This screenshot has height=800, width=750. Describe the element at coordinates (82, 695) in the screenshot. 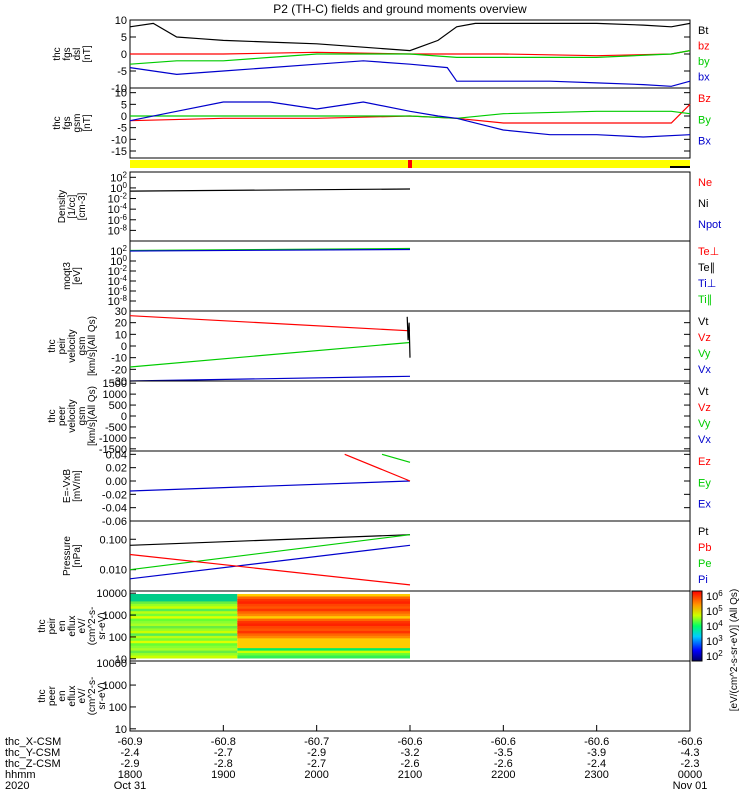

I see `y-axis-label: eV/` at that location.